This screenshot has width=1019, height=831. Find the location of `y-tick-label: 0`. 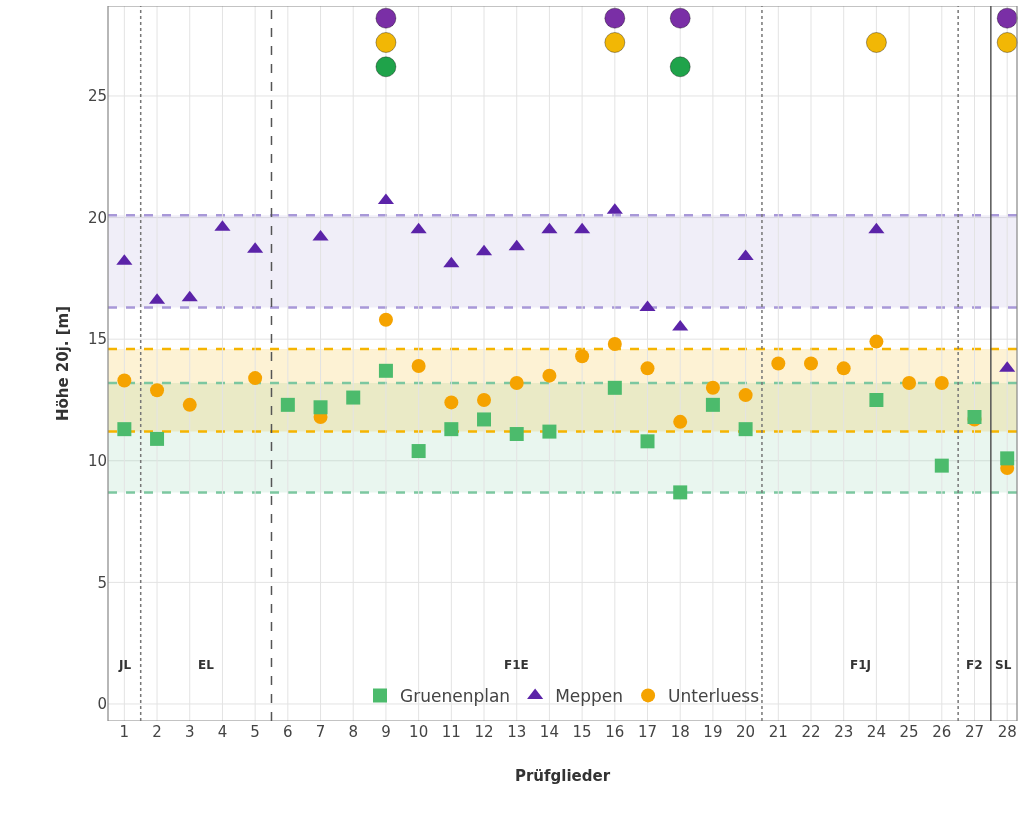

y-tick-label: 0 is located at coordinates (102, 704).